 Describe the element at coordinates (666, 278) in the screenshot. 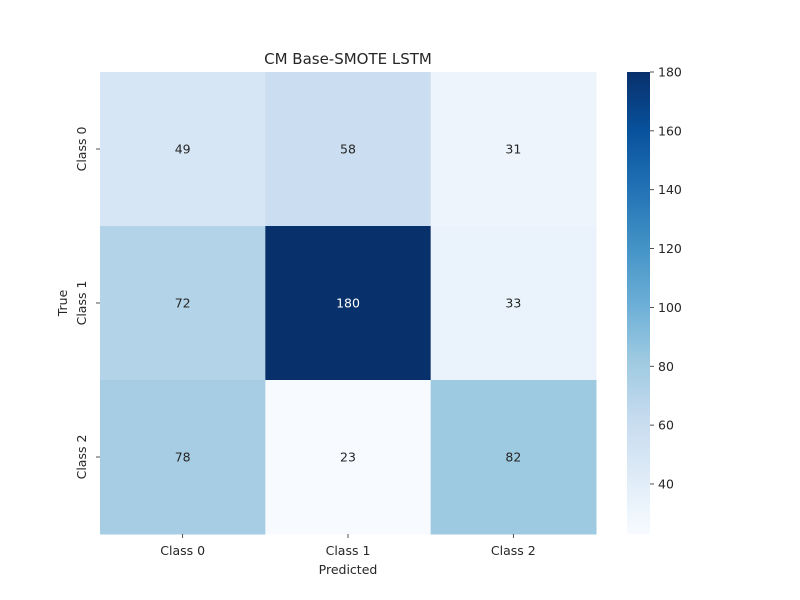

I see `colorbar-ticks: 40 60 80 100 120 140 160 180` at that location.